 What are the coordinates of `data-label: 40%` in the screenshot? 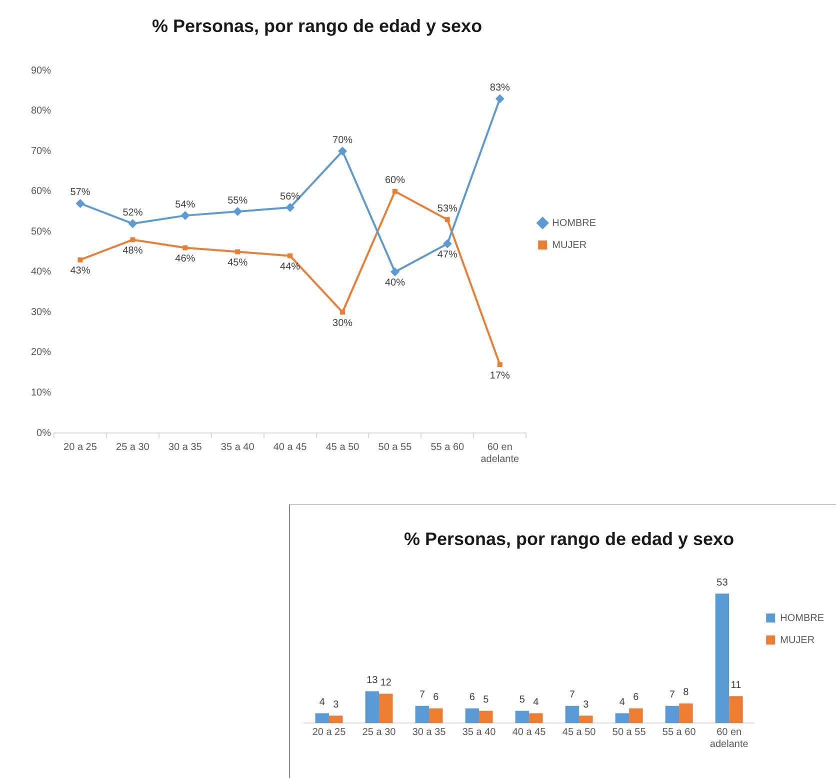 It's located at (395, 283).